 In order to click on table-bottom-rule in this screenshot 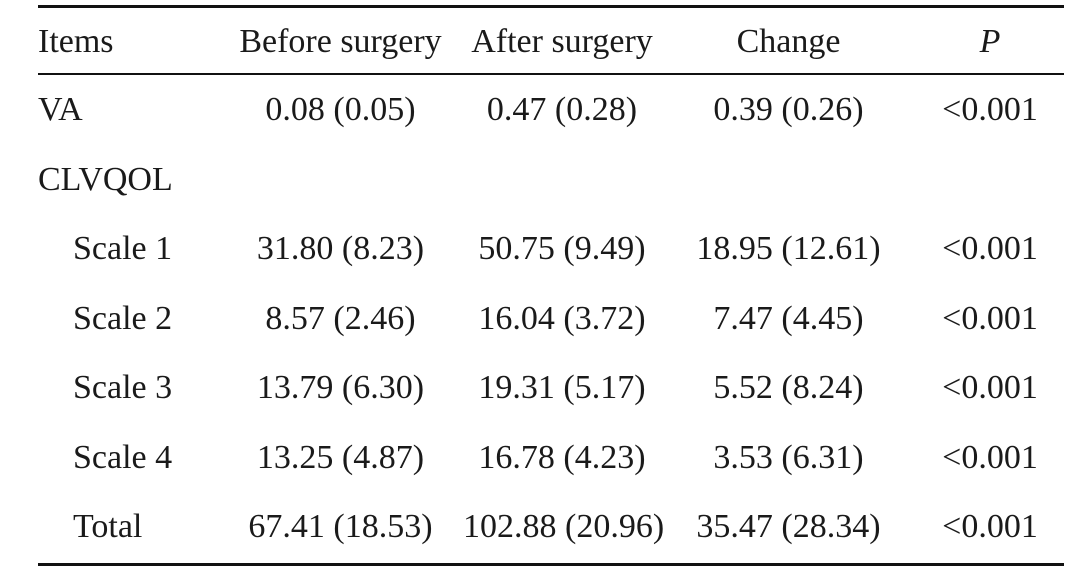, I will do `click(551, 564)`.